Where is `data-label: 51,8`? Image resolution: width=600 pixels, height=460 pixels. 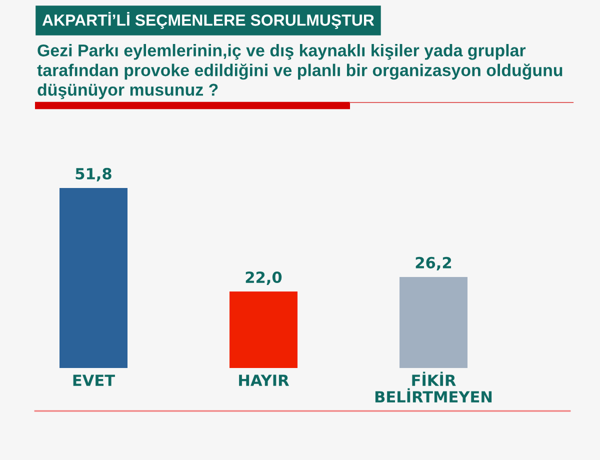 data-label: 51,8 is located at coordinates (94, 175).